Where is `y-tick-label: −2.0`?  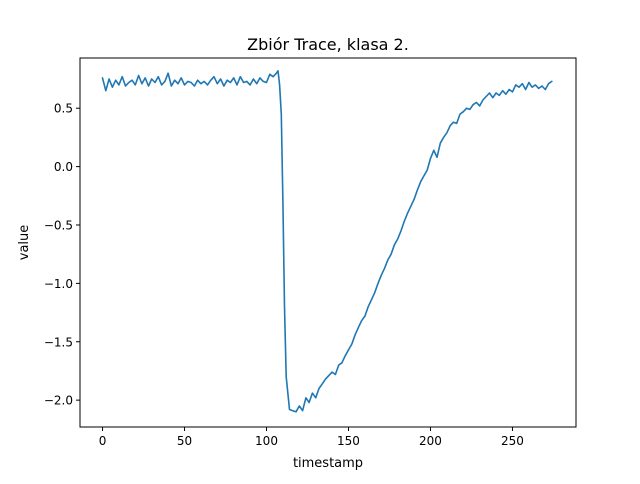
y-tick-label: −2.0 is located at coordinates (58, 401).